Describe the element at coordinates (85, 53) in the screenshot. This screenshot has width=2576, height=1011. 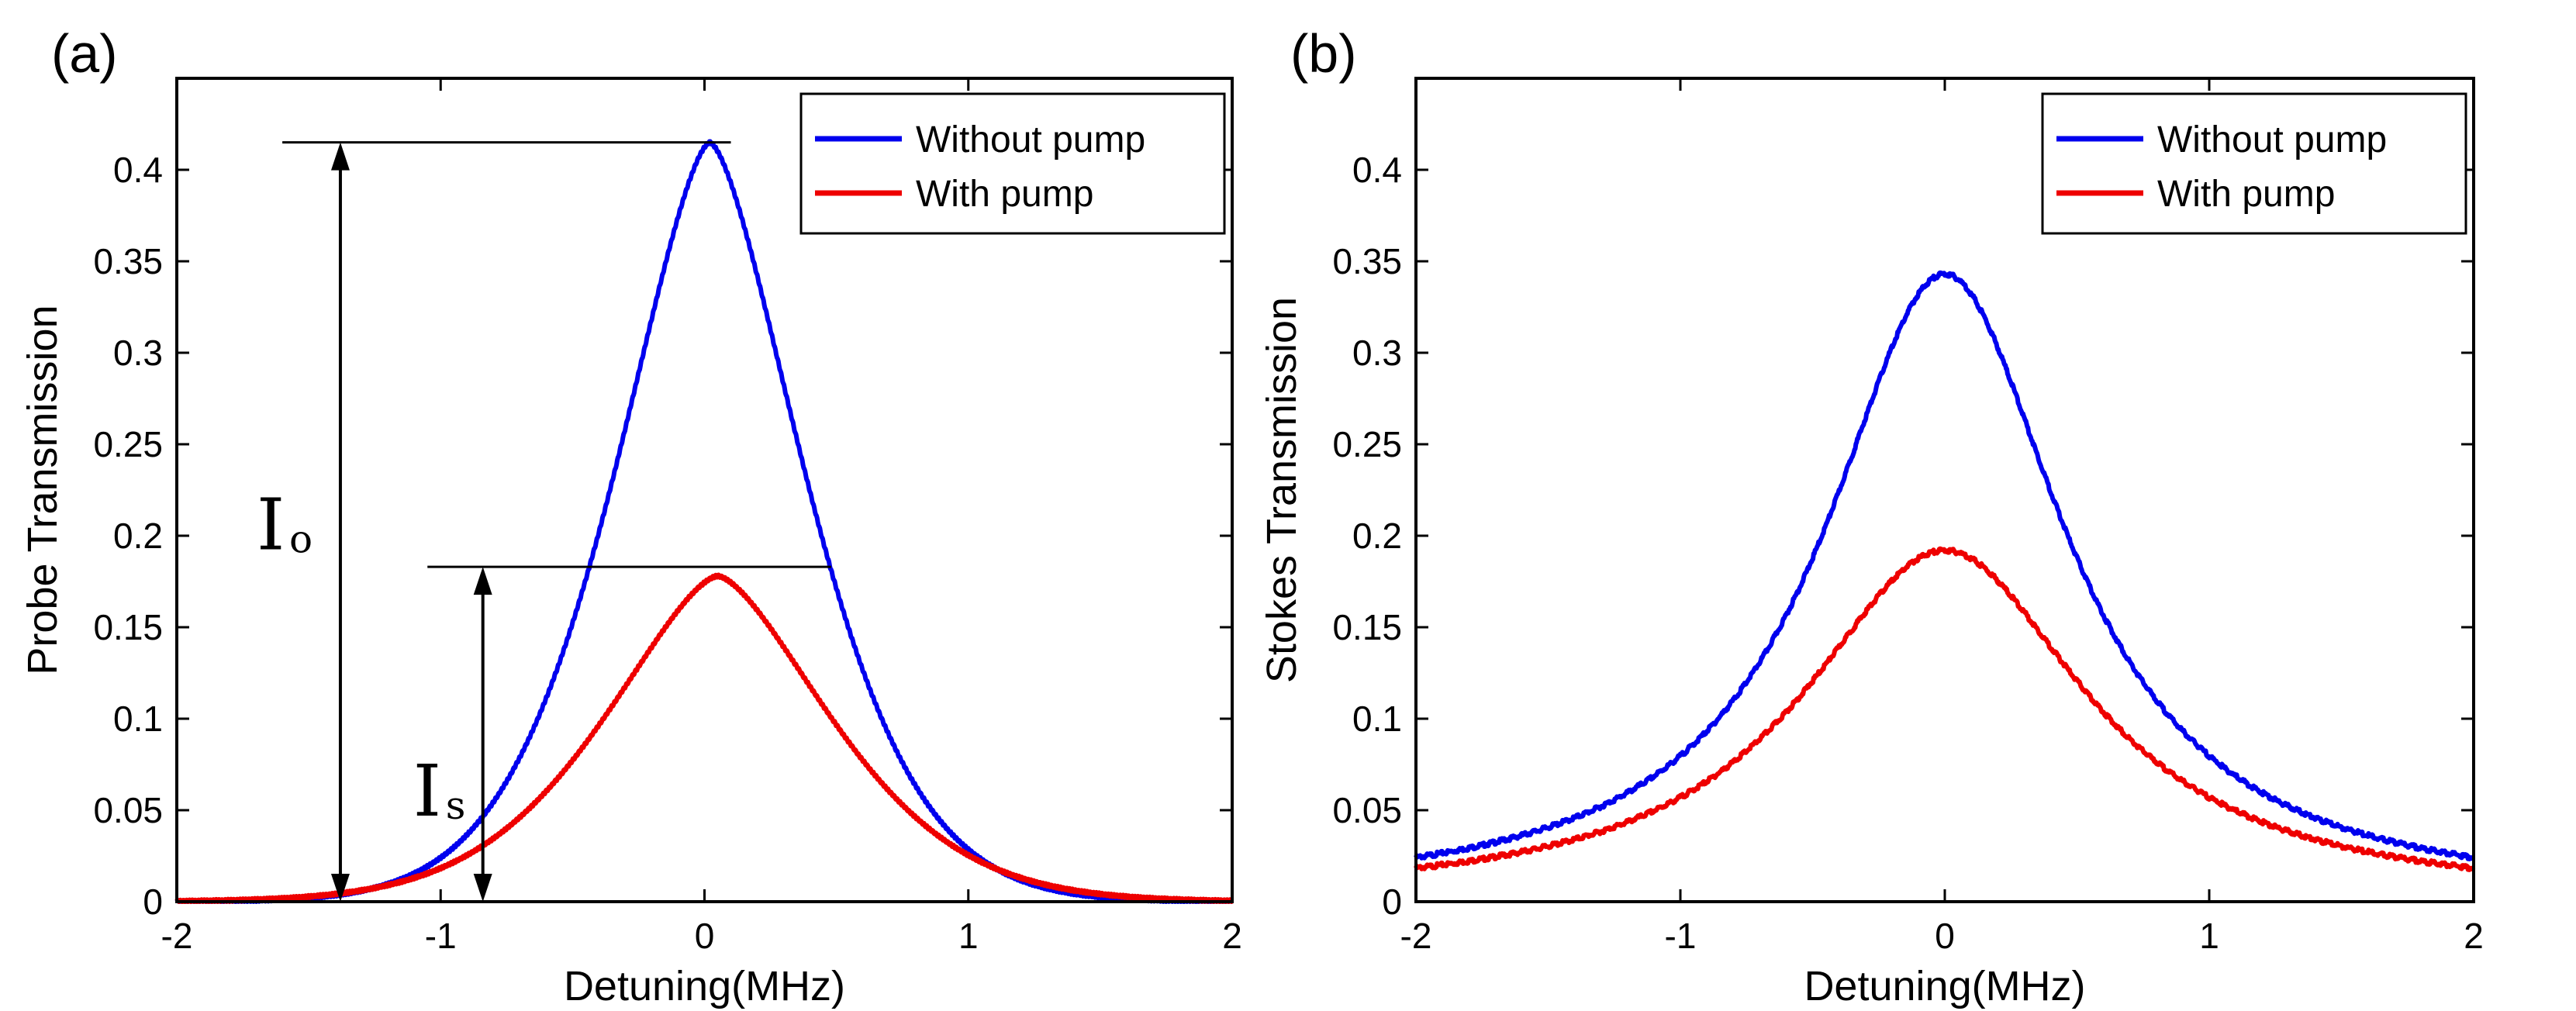
I see `panel-label: (a)` at that location.